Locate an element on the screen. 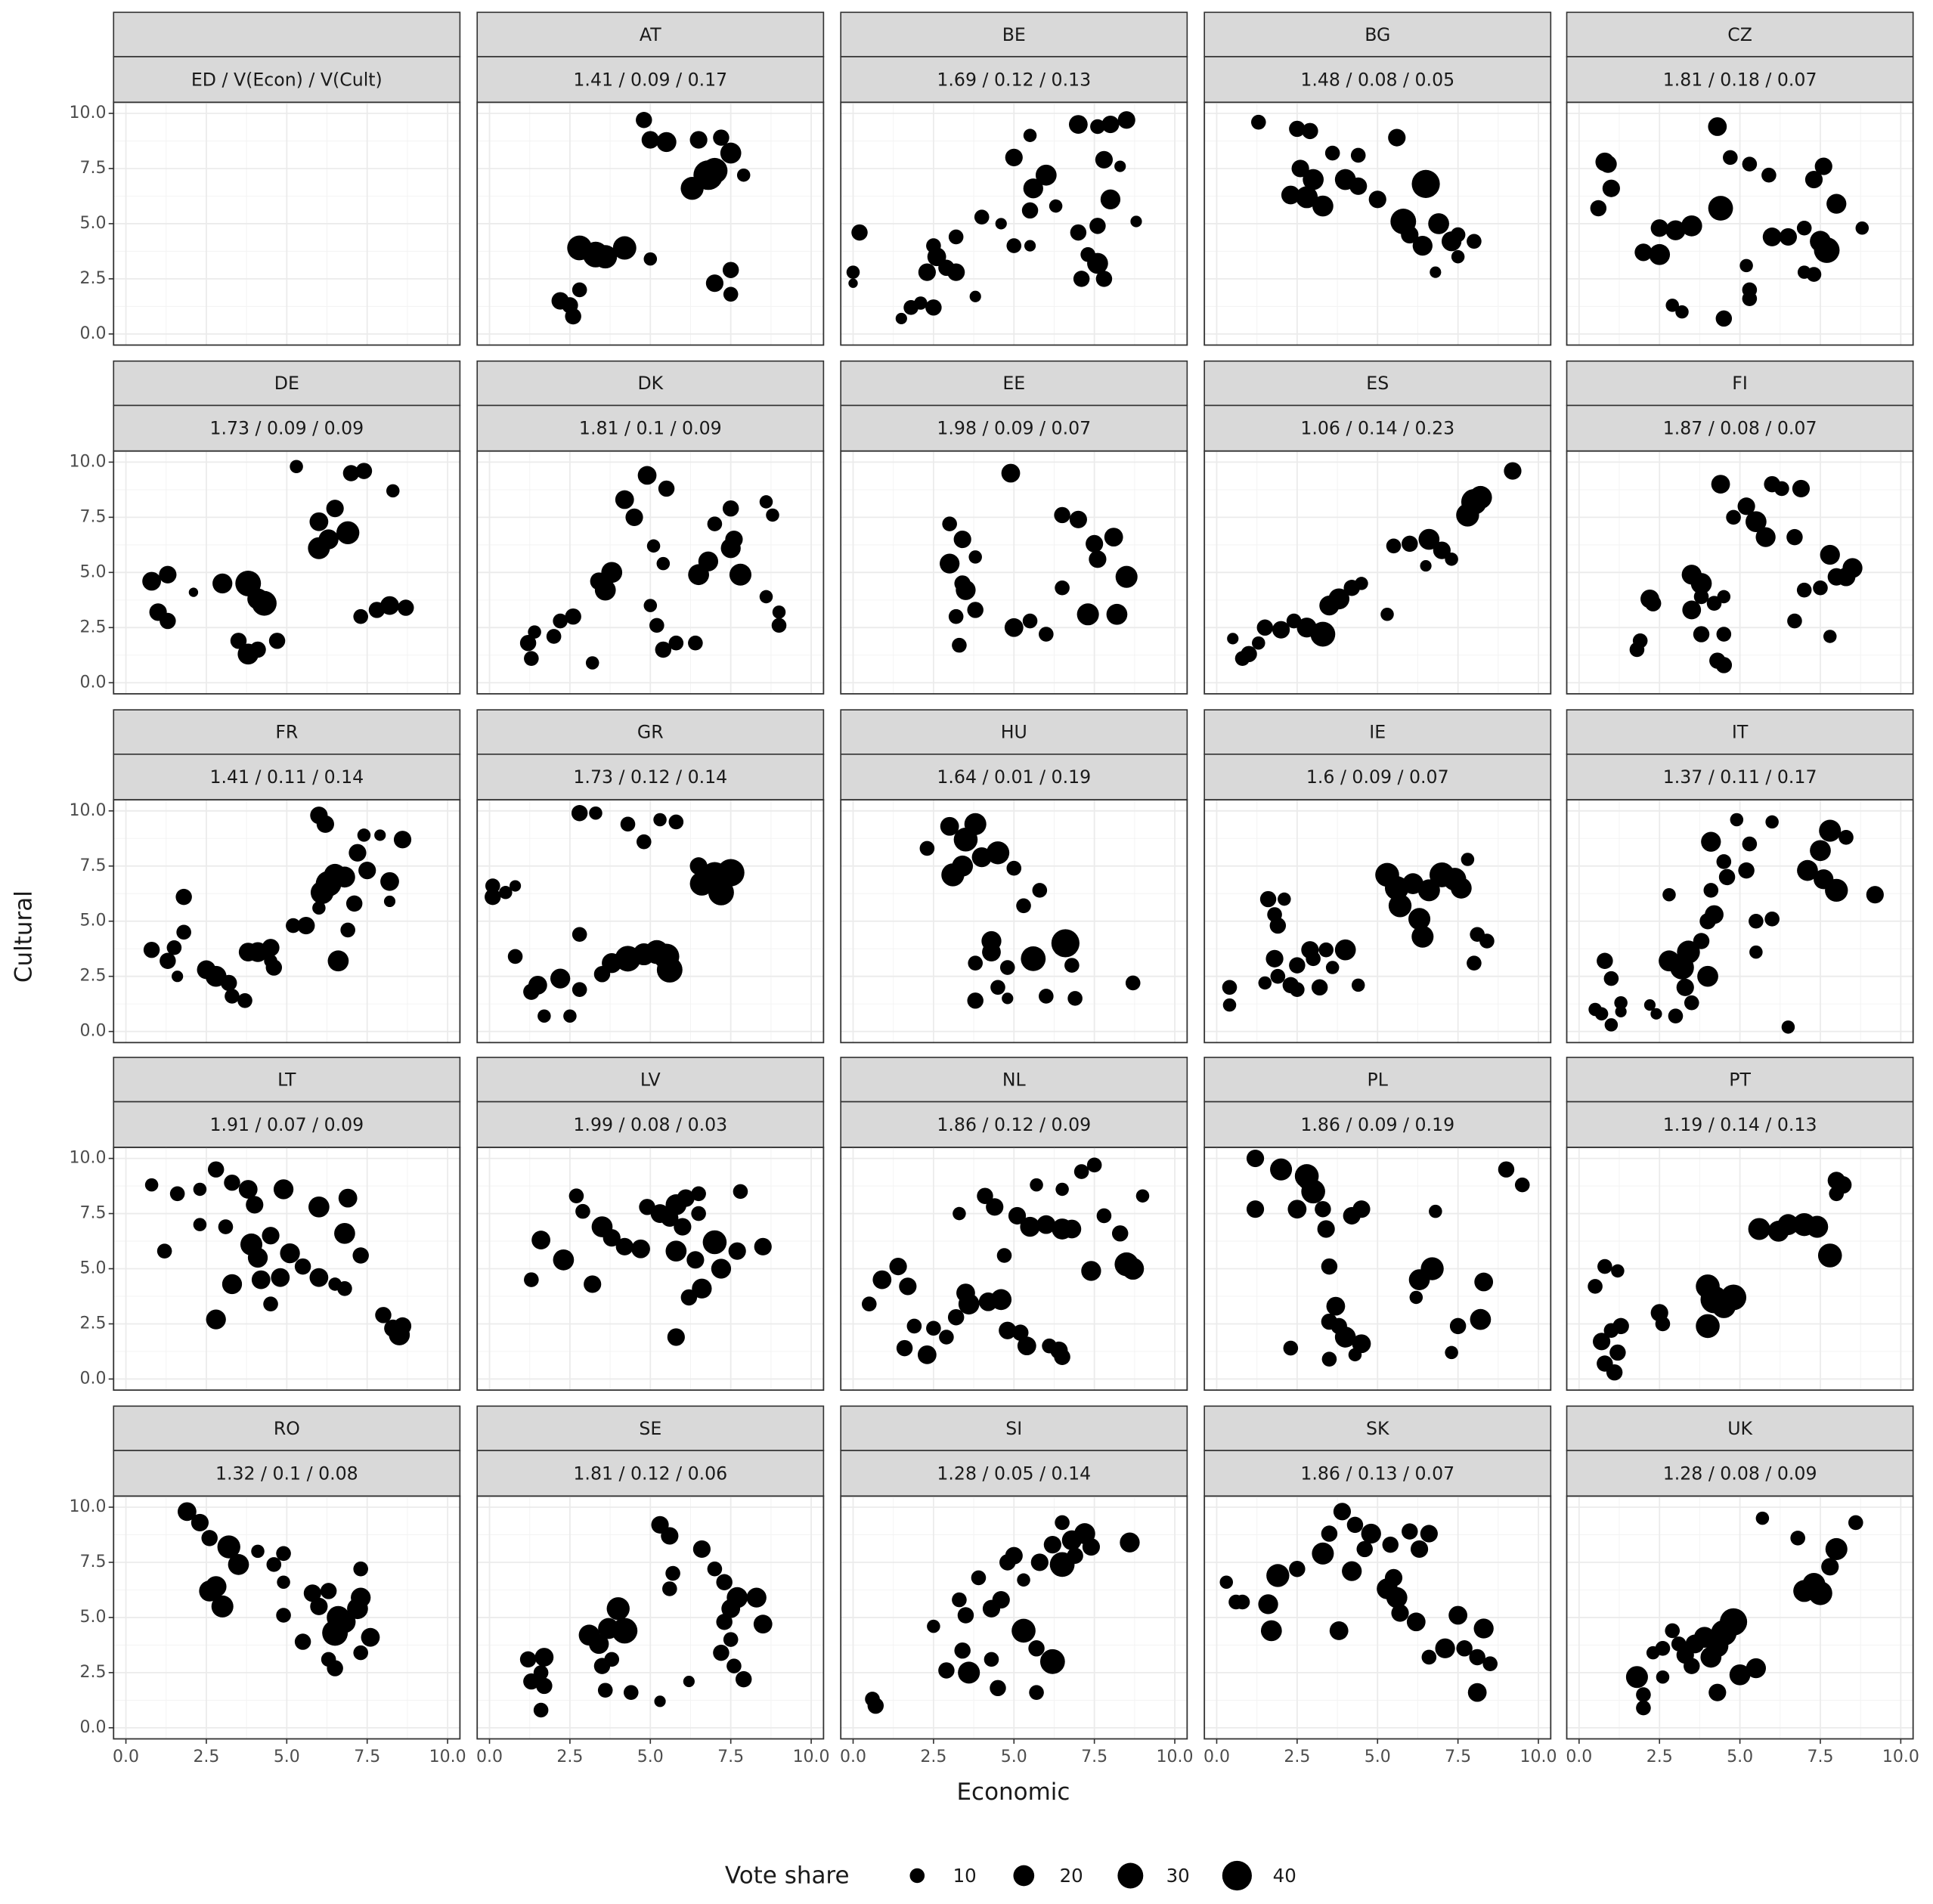  y-tick-label: 10.0 is located at coordinates (87, 1506).